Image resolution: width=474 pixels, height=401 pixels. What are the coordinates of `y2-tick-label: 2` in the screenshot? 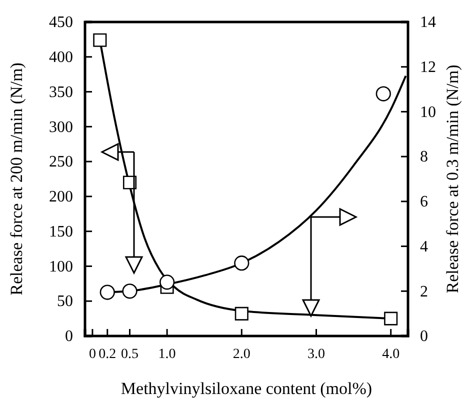 It's located at (424, 291).